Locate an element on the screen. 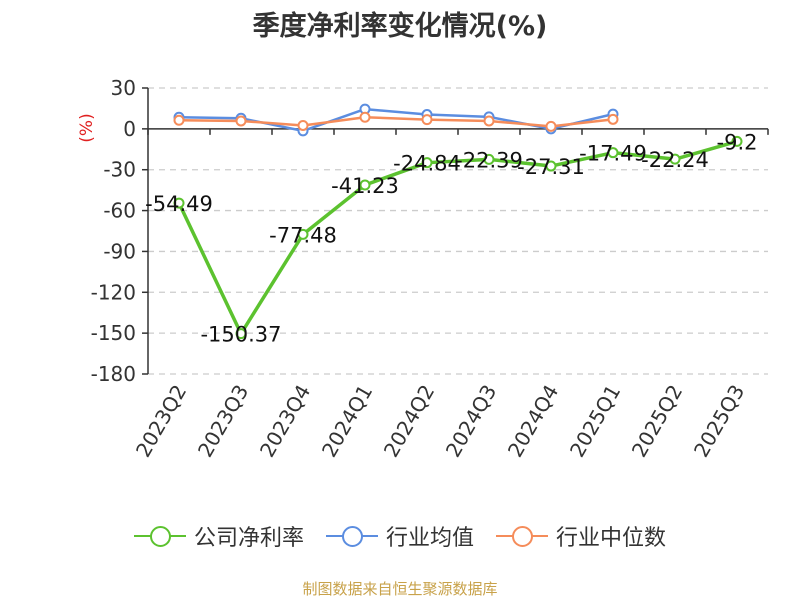 The width and height of the screenshot is (800, 600). data-label: -27.31 is located at coordinates (551, 167).